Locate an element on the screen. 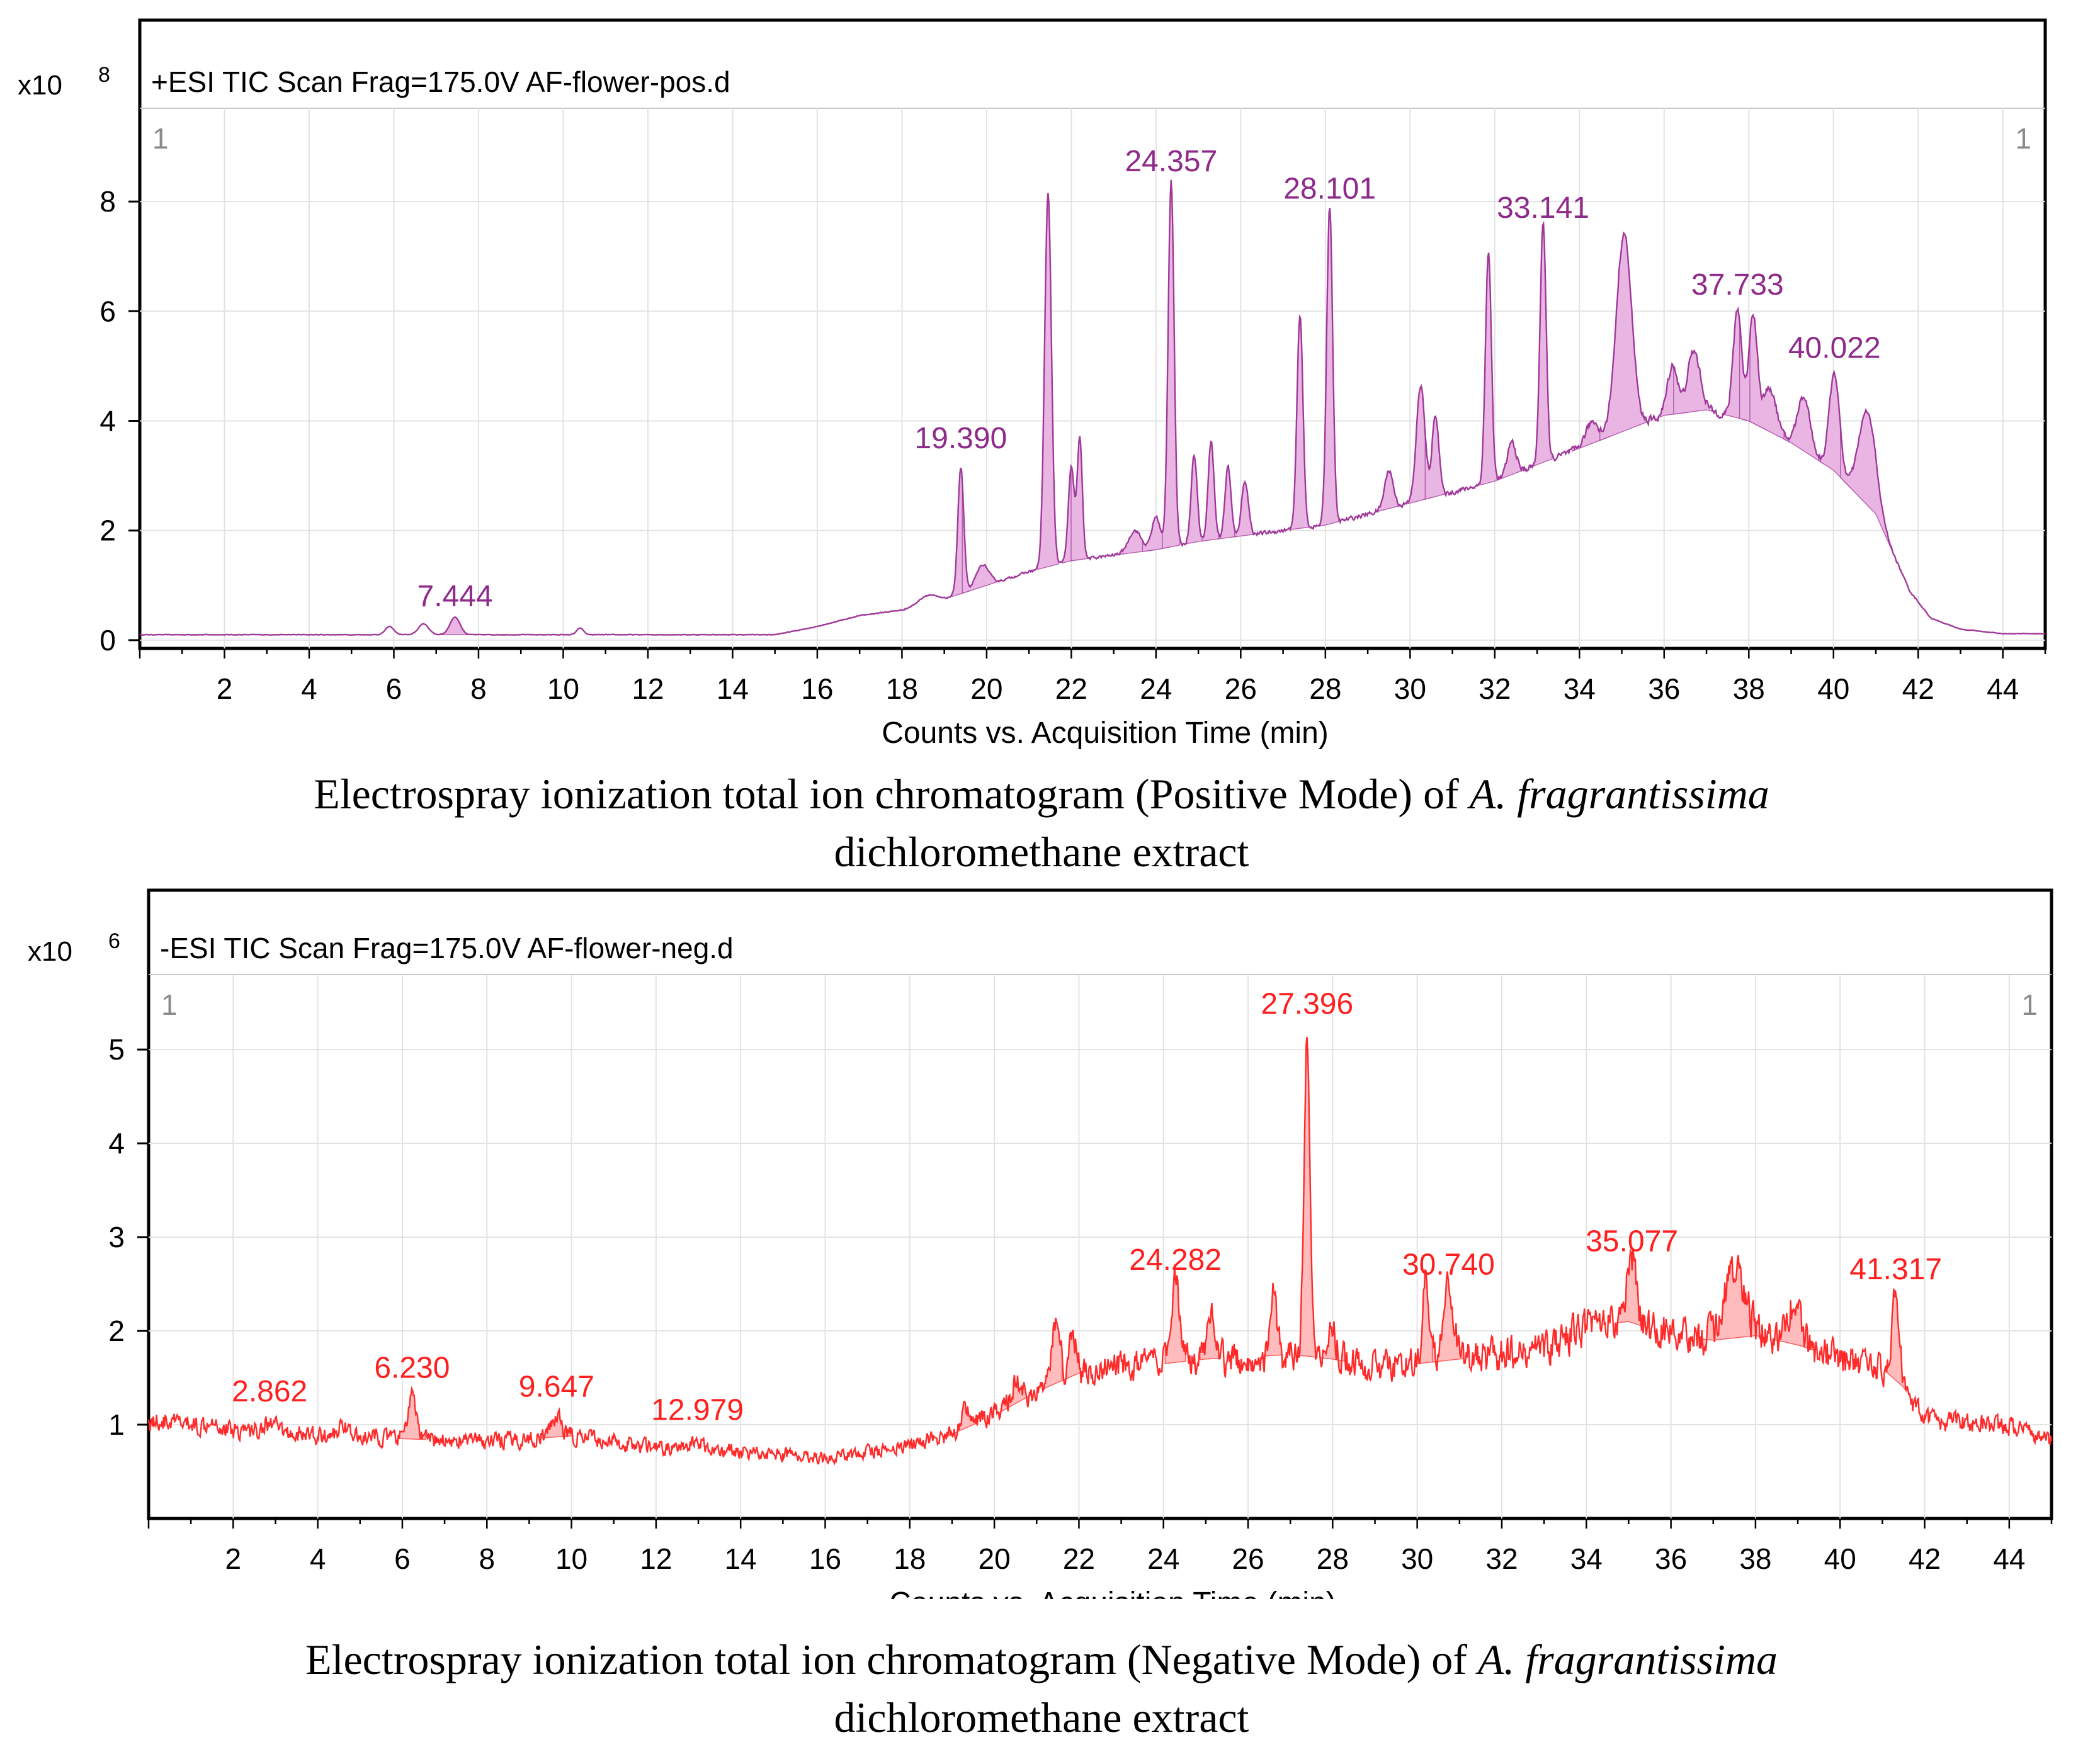  pos-x-tick-label-2: 6 is located at coordinates (394, 689).